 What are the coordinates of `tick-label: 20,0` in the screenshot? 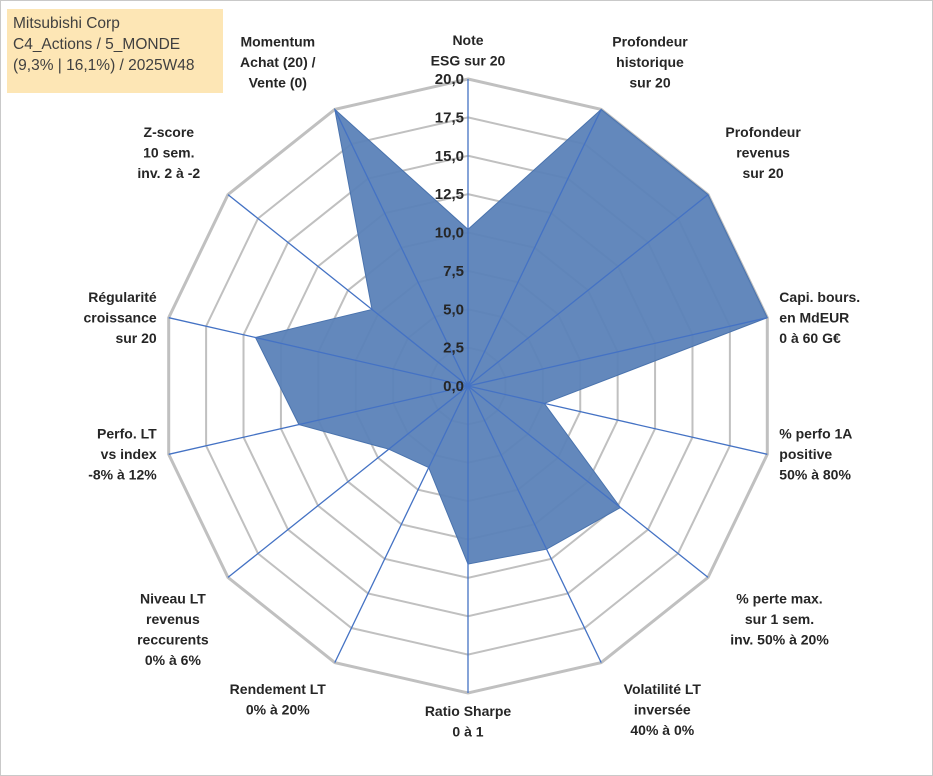 It's located at (449, 79).